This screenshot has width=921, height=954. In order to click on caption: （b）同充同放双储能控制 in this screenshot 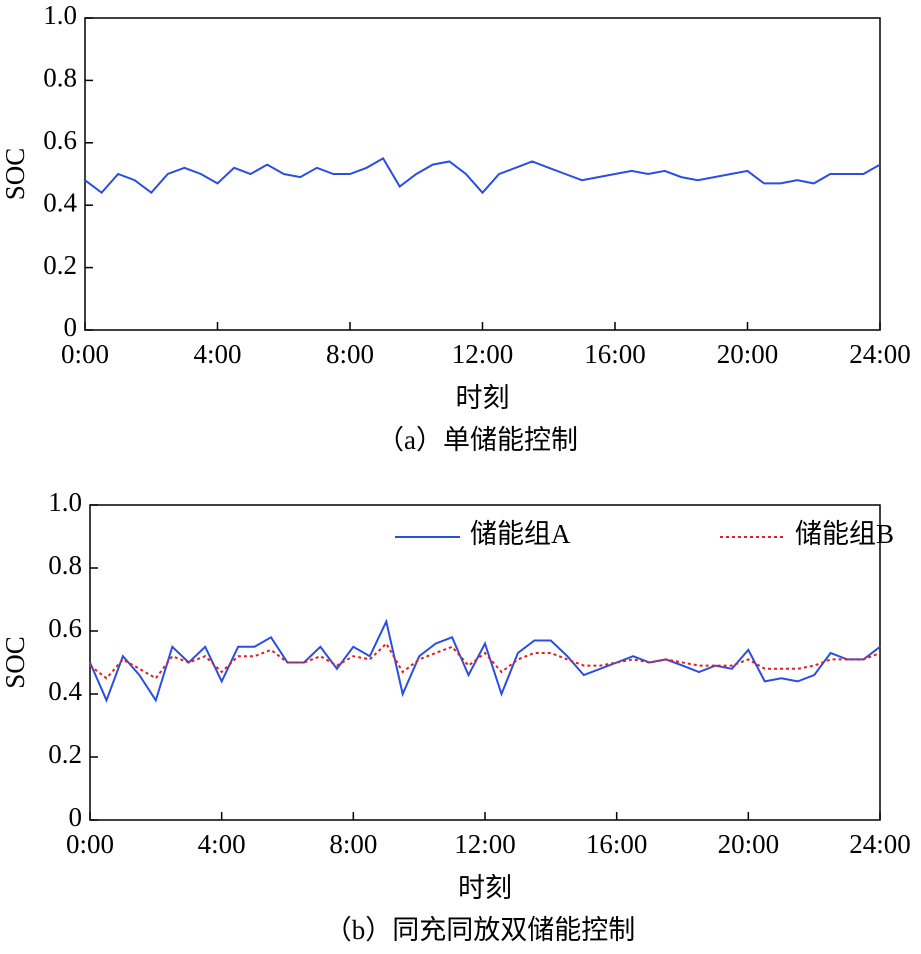, I will do `click(480, 930)`.